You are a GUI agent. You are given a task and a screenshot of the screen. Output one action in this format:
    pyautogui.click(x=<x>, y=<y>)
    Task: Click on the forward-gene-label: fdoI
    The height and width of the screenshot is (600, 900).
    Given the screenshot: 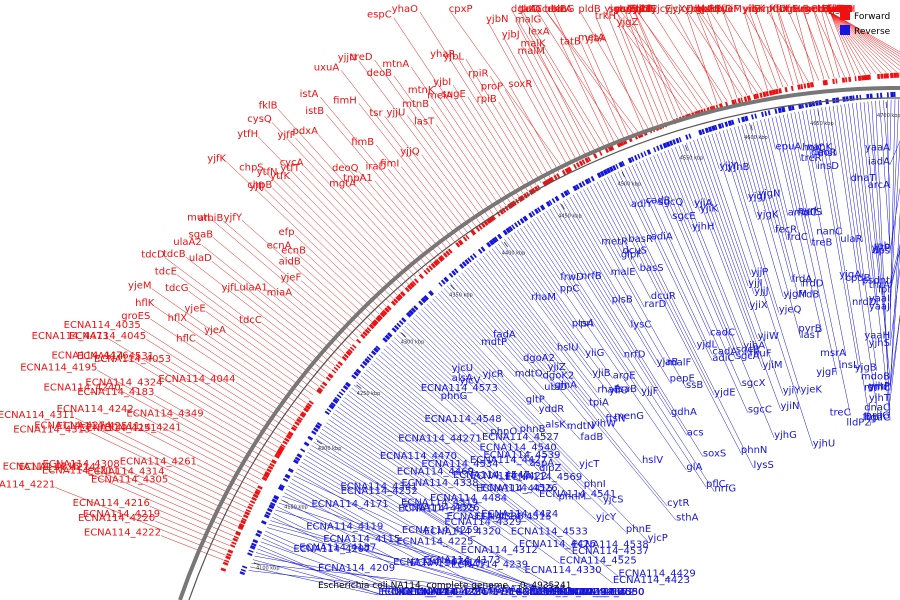 What is the action you would take?
    pyautogui.click(x=778, y=9)
    